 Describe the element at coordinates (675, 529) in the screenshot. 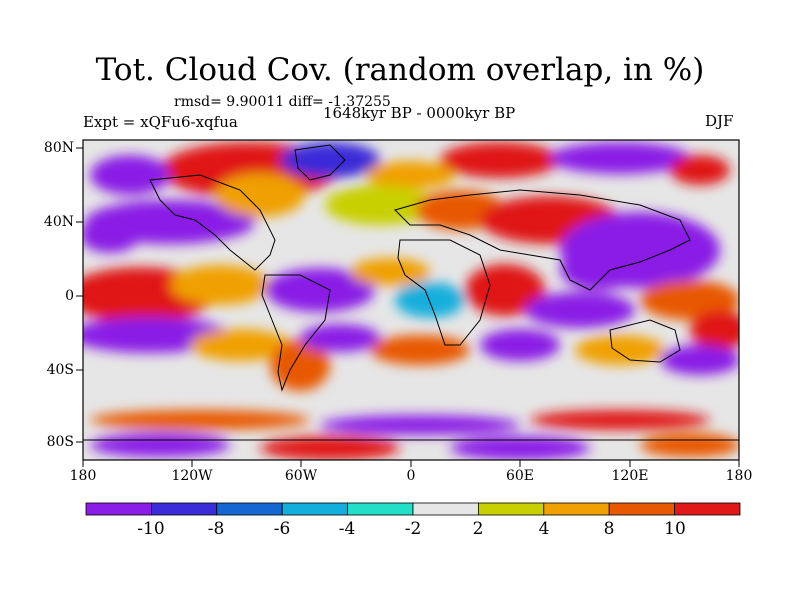

I see `colorbar-label: 10` at that location.